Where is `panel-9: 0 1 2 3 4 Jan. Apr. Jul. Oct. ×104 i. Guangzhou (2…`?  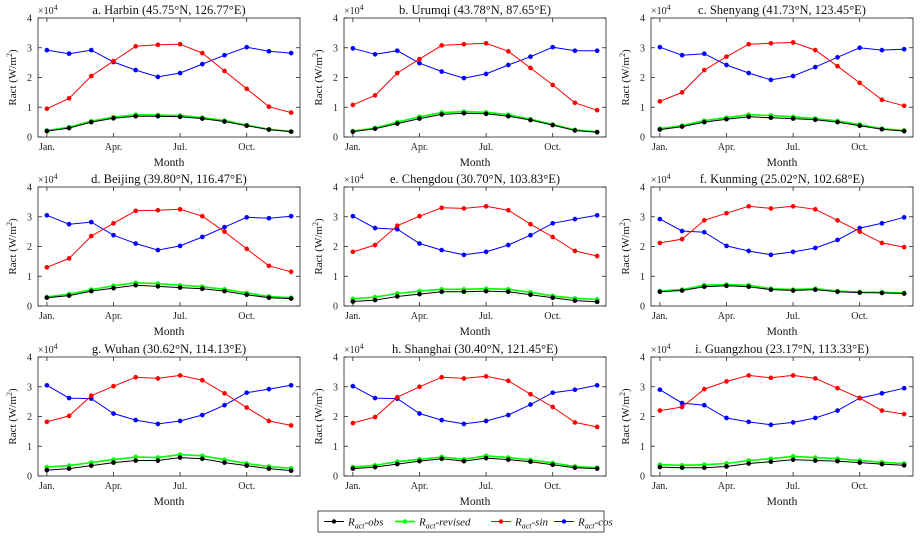
panel-9: 0 1 2 3 4 Jan. Apr. Jul. Oct. ×104 i. Guangzhou (2… is located at coordinates (766, 425).